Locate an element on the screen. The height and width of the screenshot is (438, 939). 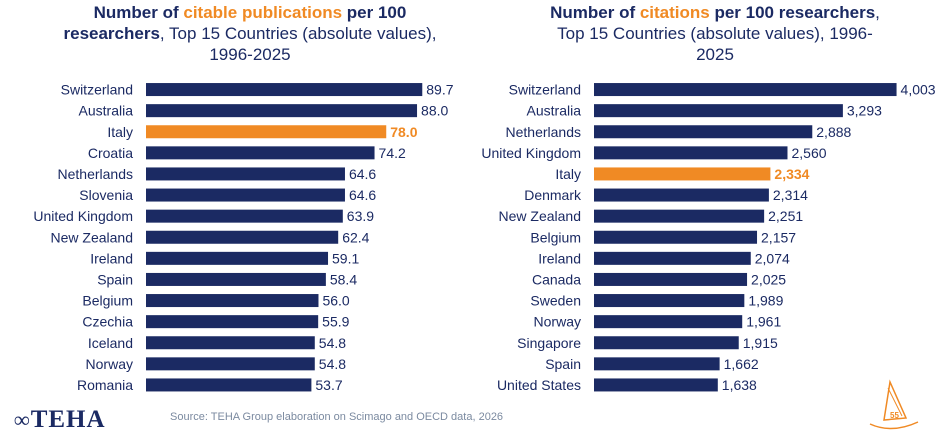
left-category-label: Belgium is located at coordinates (107, 301).